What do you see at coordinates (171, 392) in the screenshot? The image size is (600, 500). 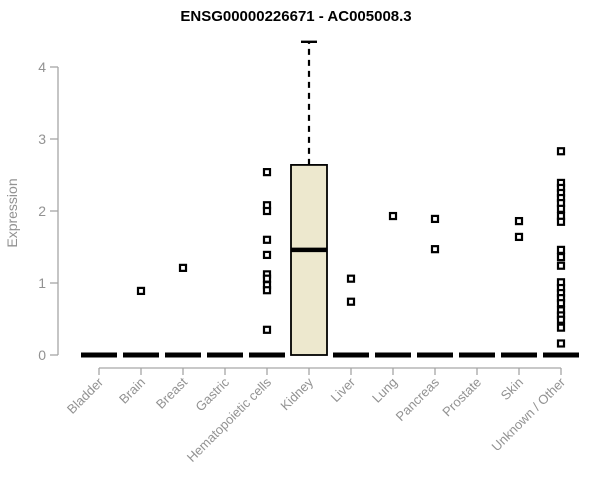 I see `x-category-label: Breast` at bounding box center [171, 392].